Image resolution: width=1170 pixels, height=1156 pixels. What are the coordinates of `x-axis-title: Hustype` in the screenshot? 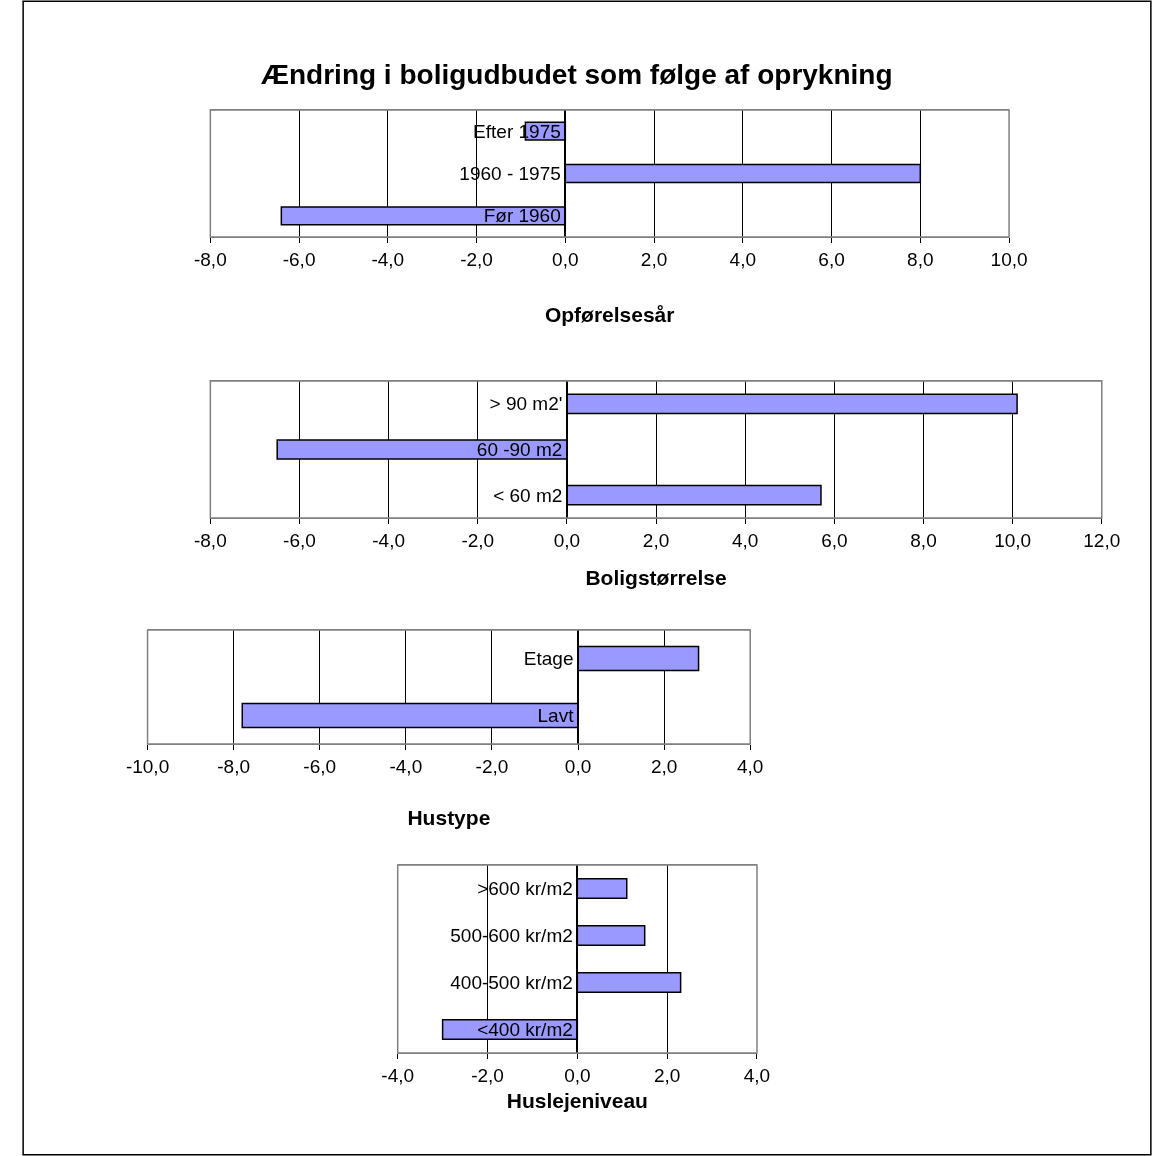 It's located at (449, 817).